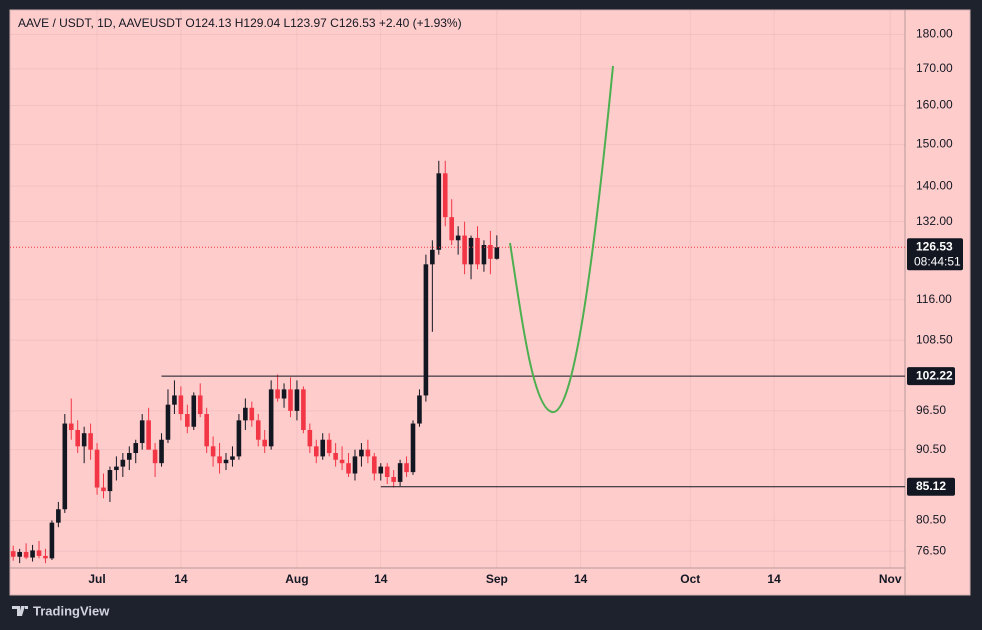 The width and height of the screenshot is (982, 630). I want to click on level-label: 102.22, so click(934, 375).